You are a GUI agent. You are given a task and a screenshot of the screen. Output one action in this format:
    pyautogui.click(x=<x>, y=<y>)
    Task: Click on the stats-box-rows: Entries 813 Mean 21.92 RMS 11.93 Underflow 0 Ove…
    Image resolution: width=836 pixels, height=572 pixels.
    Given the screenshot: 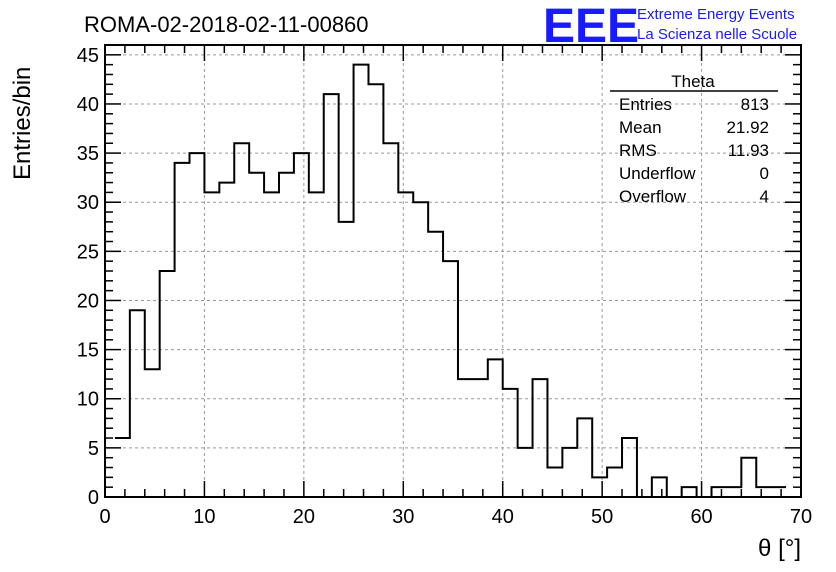 What is the action you would take?
    pyautogui.click(x=694, y=150)
    